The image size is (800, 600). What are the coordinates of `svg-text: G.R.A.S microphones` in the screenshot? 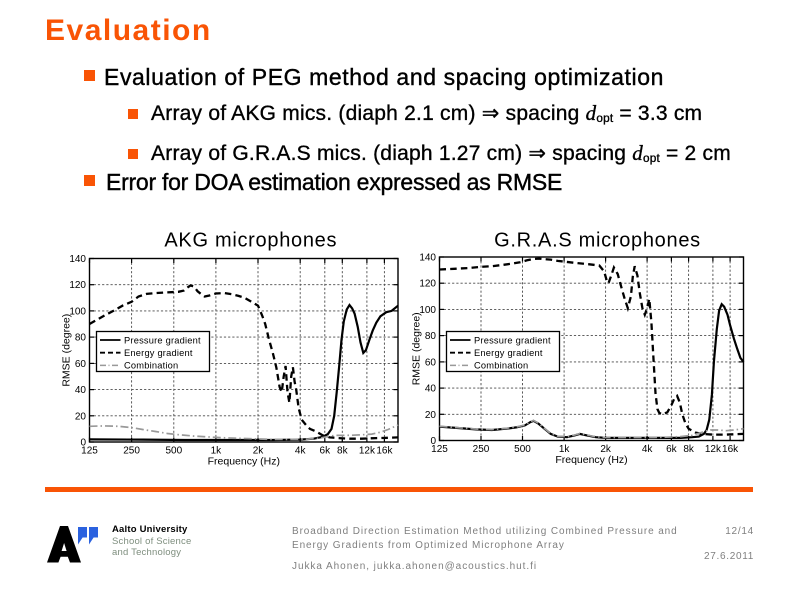 It's located at (597, 241).